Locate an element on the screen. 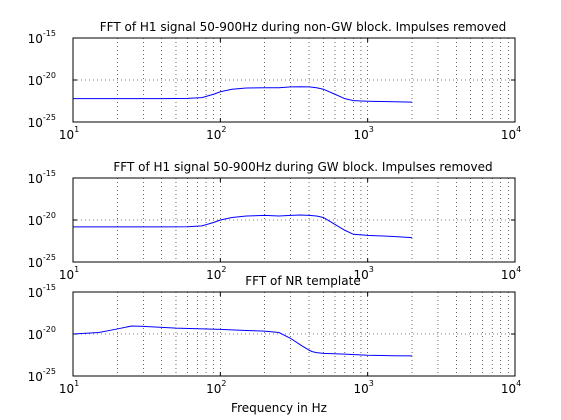 The width and height of the screenshot is (561, 420). chart-title: FFT of NR template is located at coordinates (302, 281).